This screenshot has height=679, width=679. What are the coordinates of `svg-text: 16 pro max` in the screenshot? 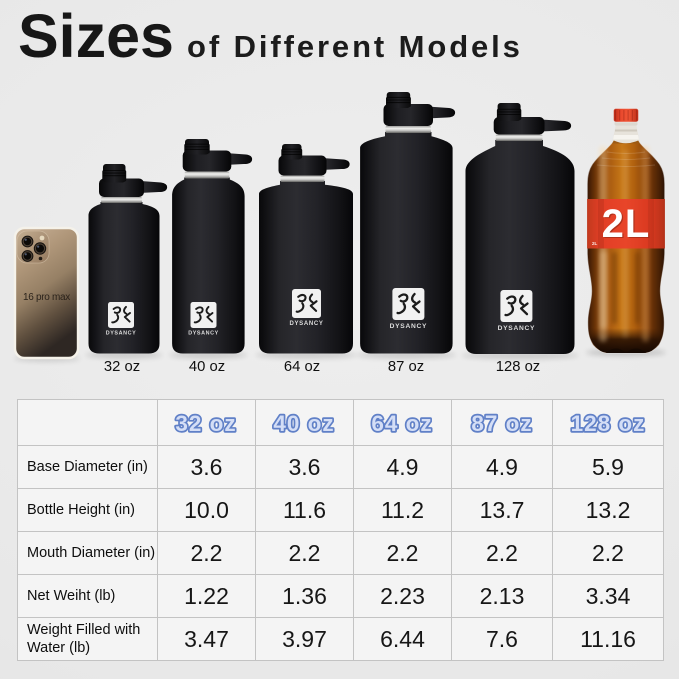 It's located at (46, 297).